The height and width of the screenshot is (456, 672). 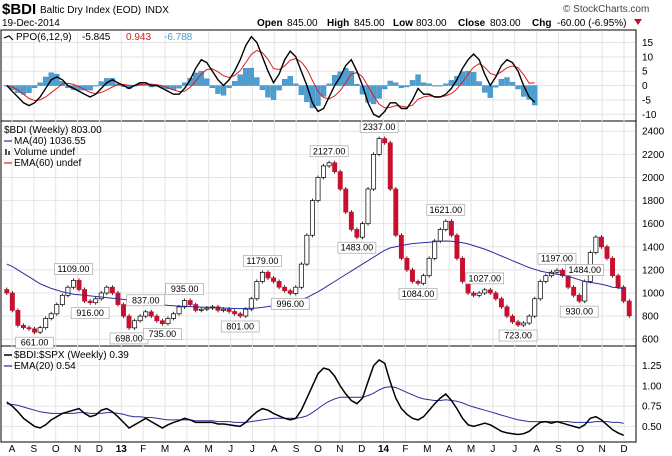 What do you see at coordinates (270, 79) in the screenshot?
I see `ppo-signal-line` at bounding box center [270, 79].